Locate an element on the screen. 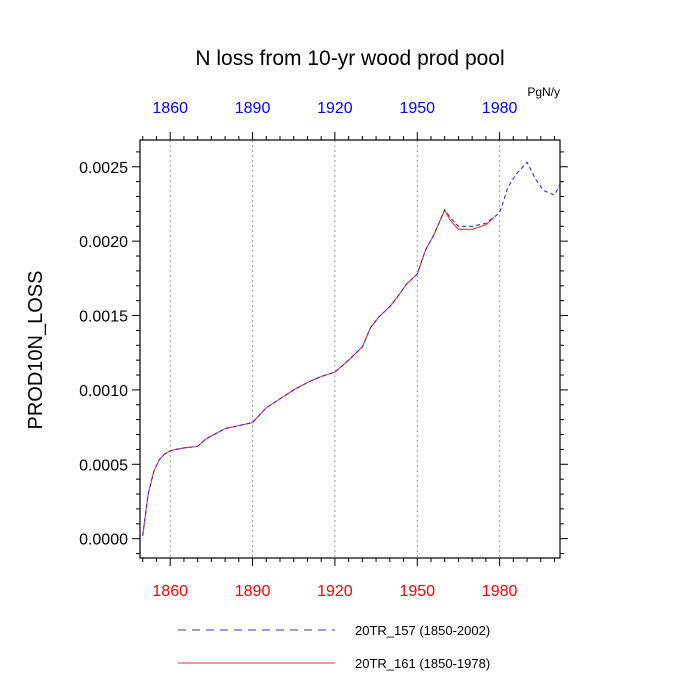  units-label: PgN/y is located at coordinates (543, 92).